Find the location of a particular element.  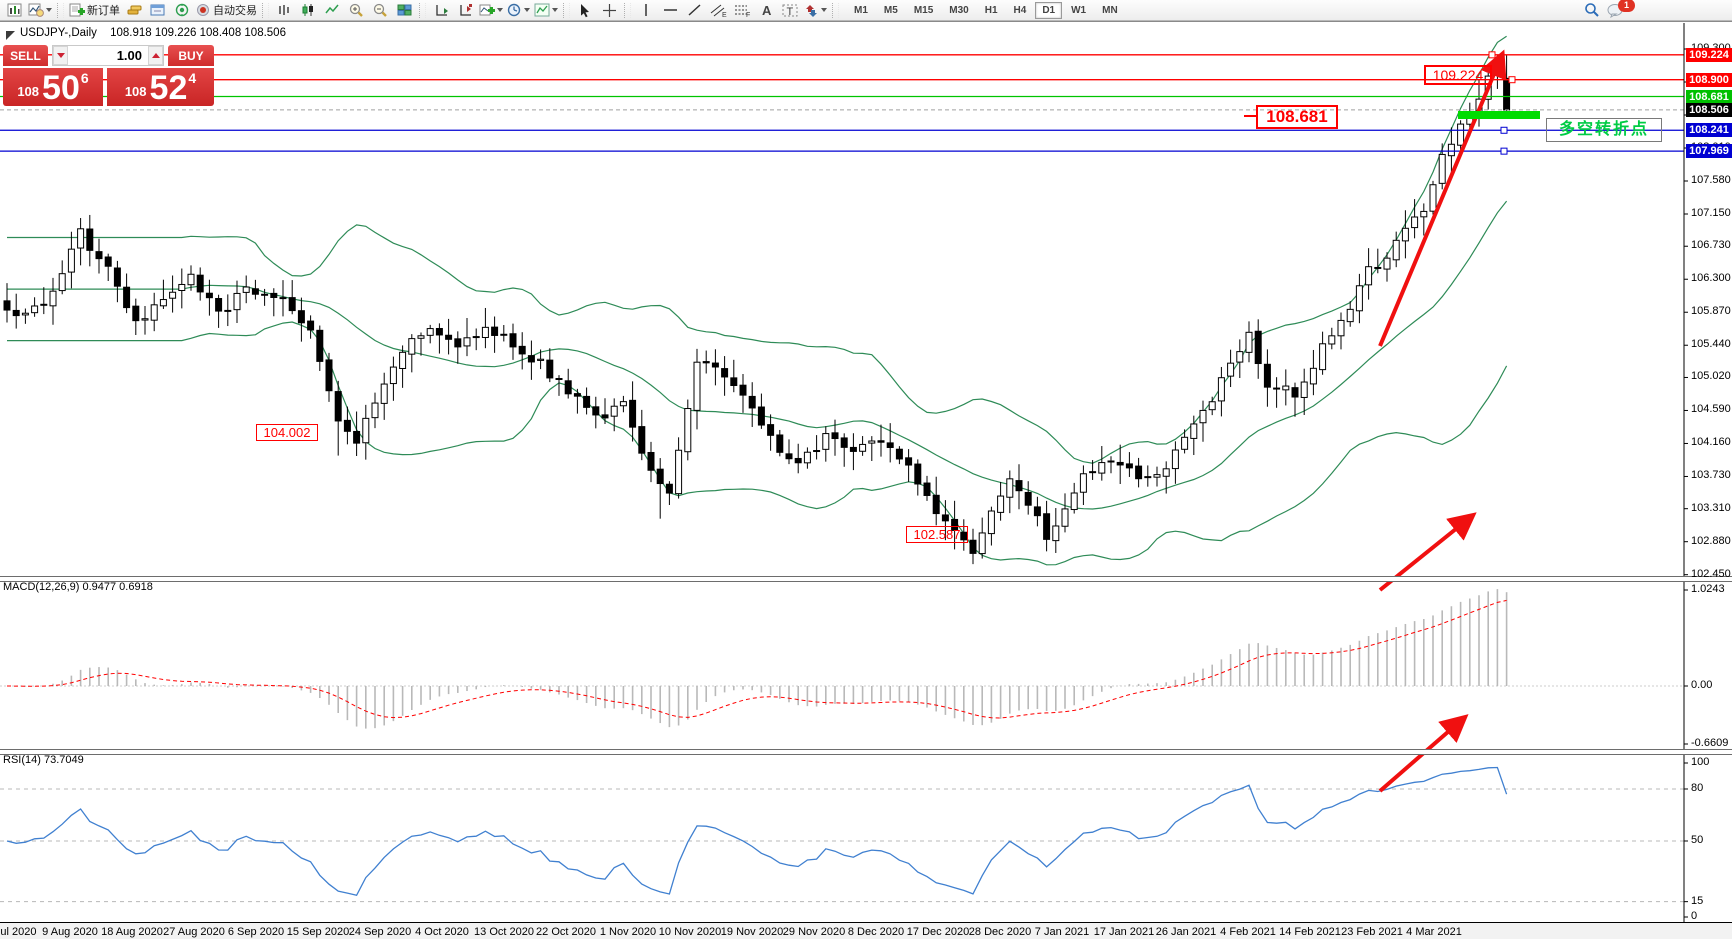

line-selection-handle is located at coordinates (1492, 55).